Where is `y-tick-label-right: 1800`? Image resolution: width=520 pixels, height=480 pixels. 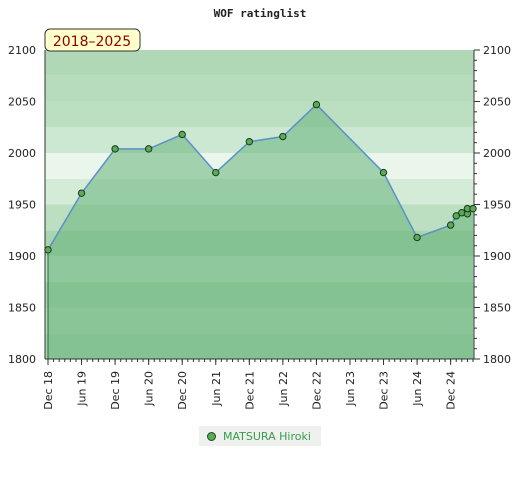
y-tick-label-right: 1800 is located at coordinates (497, 359).